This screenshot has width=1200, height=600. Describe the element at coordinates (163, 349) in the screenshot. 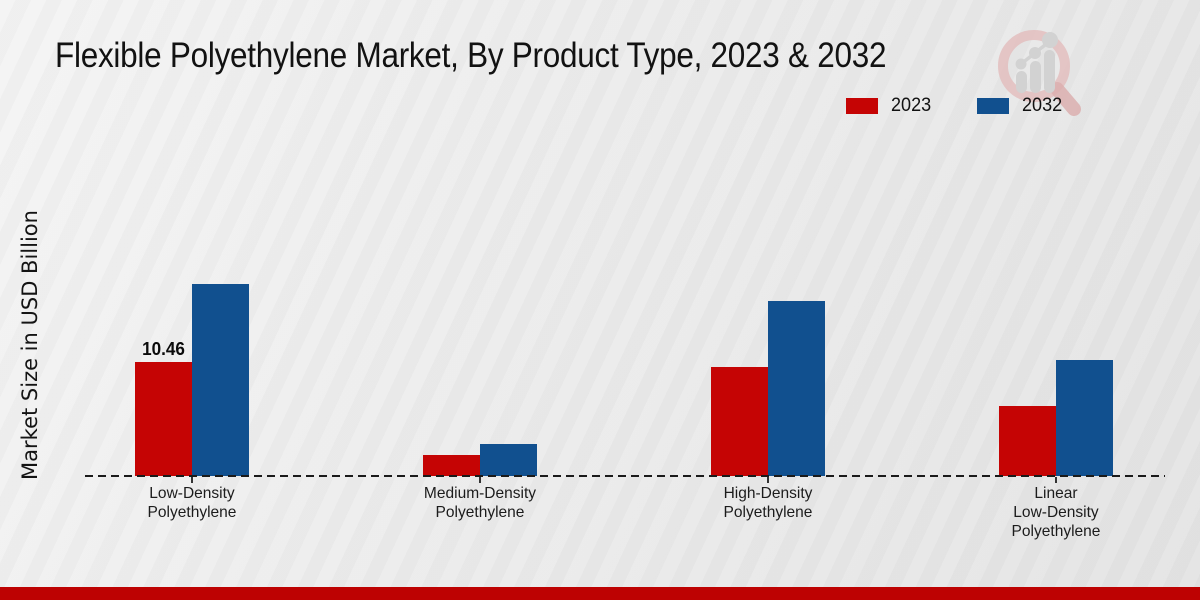

I see `bar-value-label: 10.46` at that location.